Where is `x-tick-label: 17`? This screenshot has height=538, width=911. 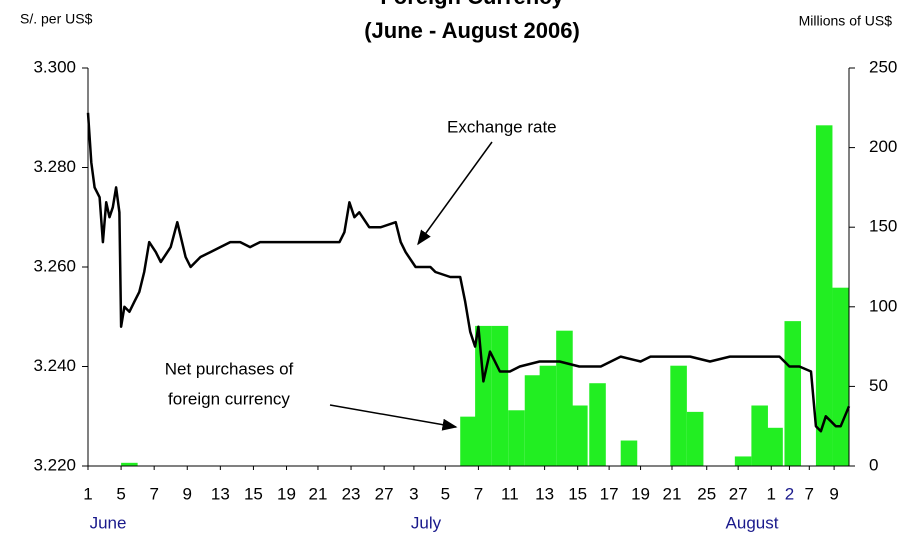 x-tick-label: 17 is located at coordinates (609, 493).